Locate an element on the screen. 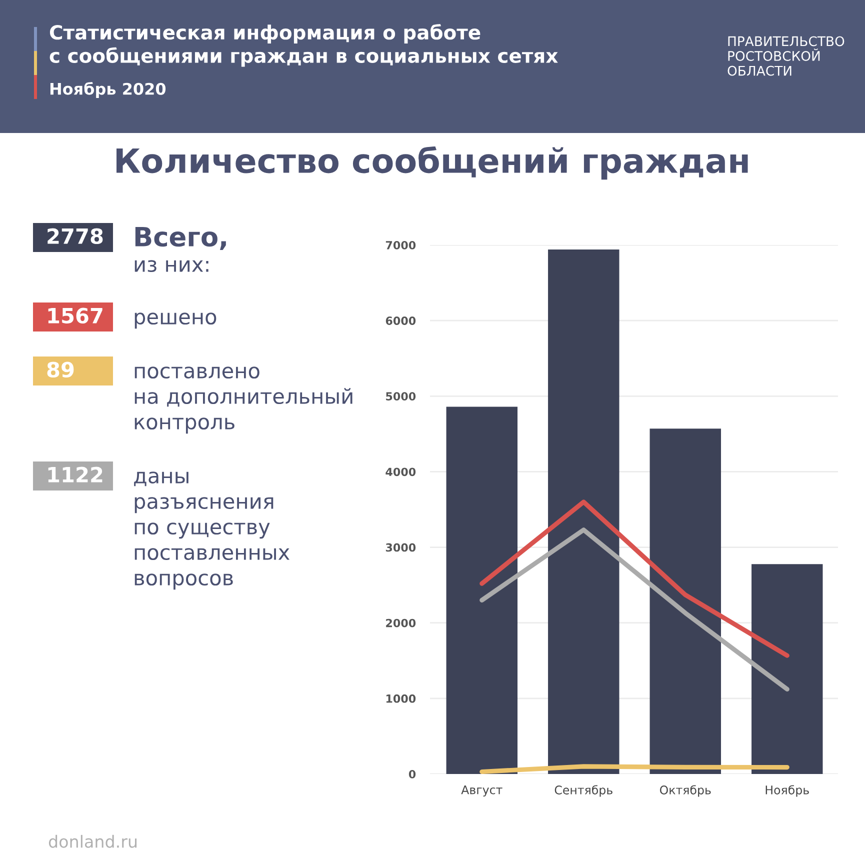 Image resolution: width=865 pixels, height=852 pixels. text: даны разъяснения по существу поставленных вопросов is located at coordinates (212, 531).